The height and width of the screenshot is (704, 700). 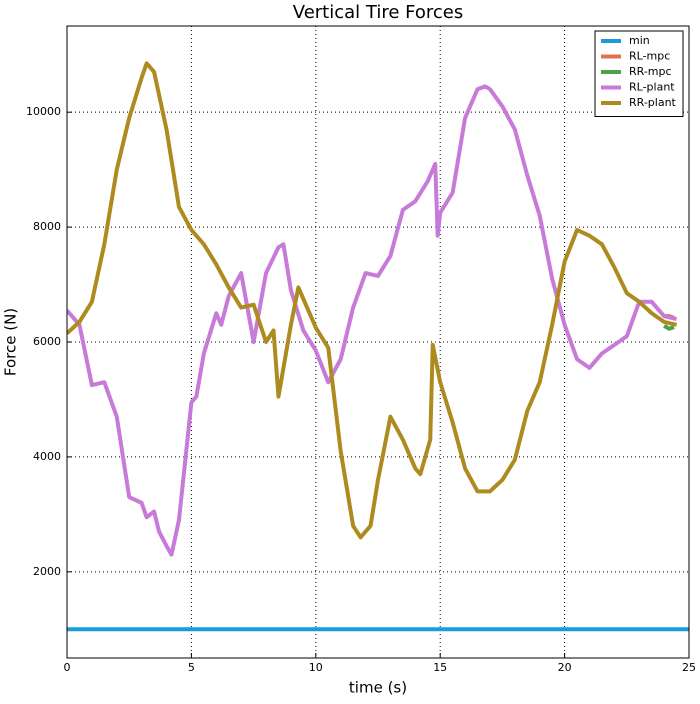 What do you see at coordinates (669, 327) in the screenshot?
I see `line-series` at bounding box center [669, 327].